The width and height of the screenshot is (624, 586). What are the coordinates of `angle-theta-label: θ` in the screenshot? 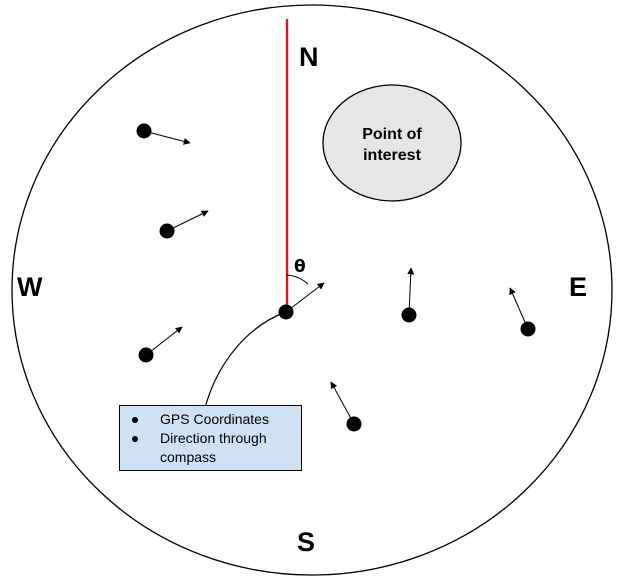 It's located at (300, 267).